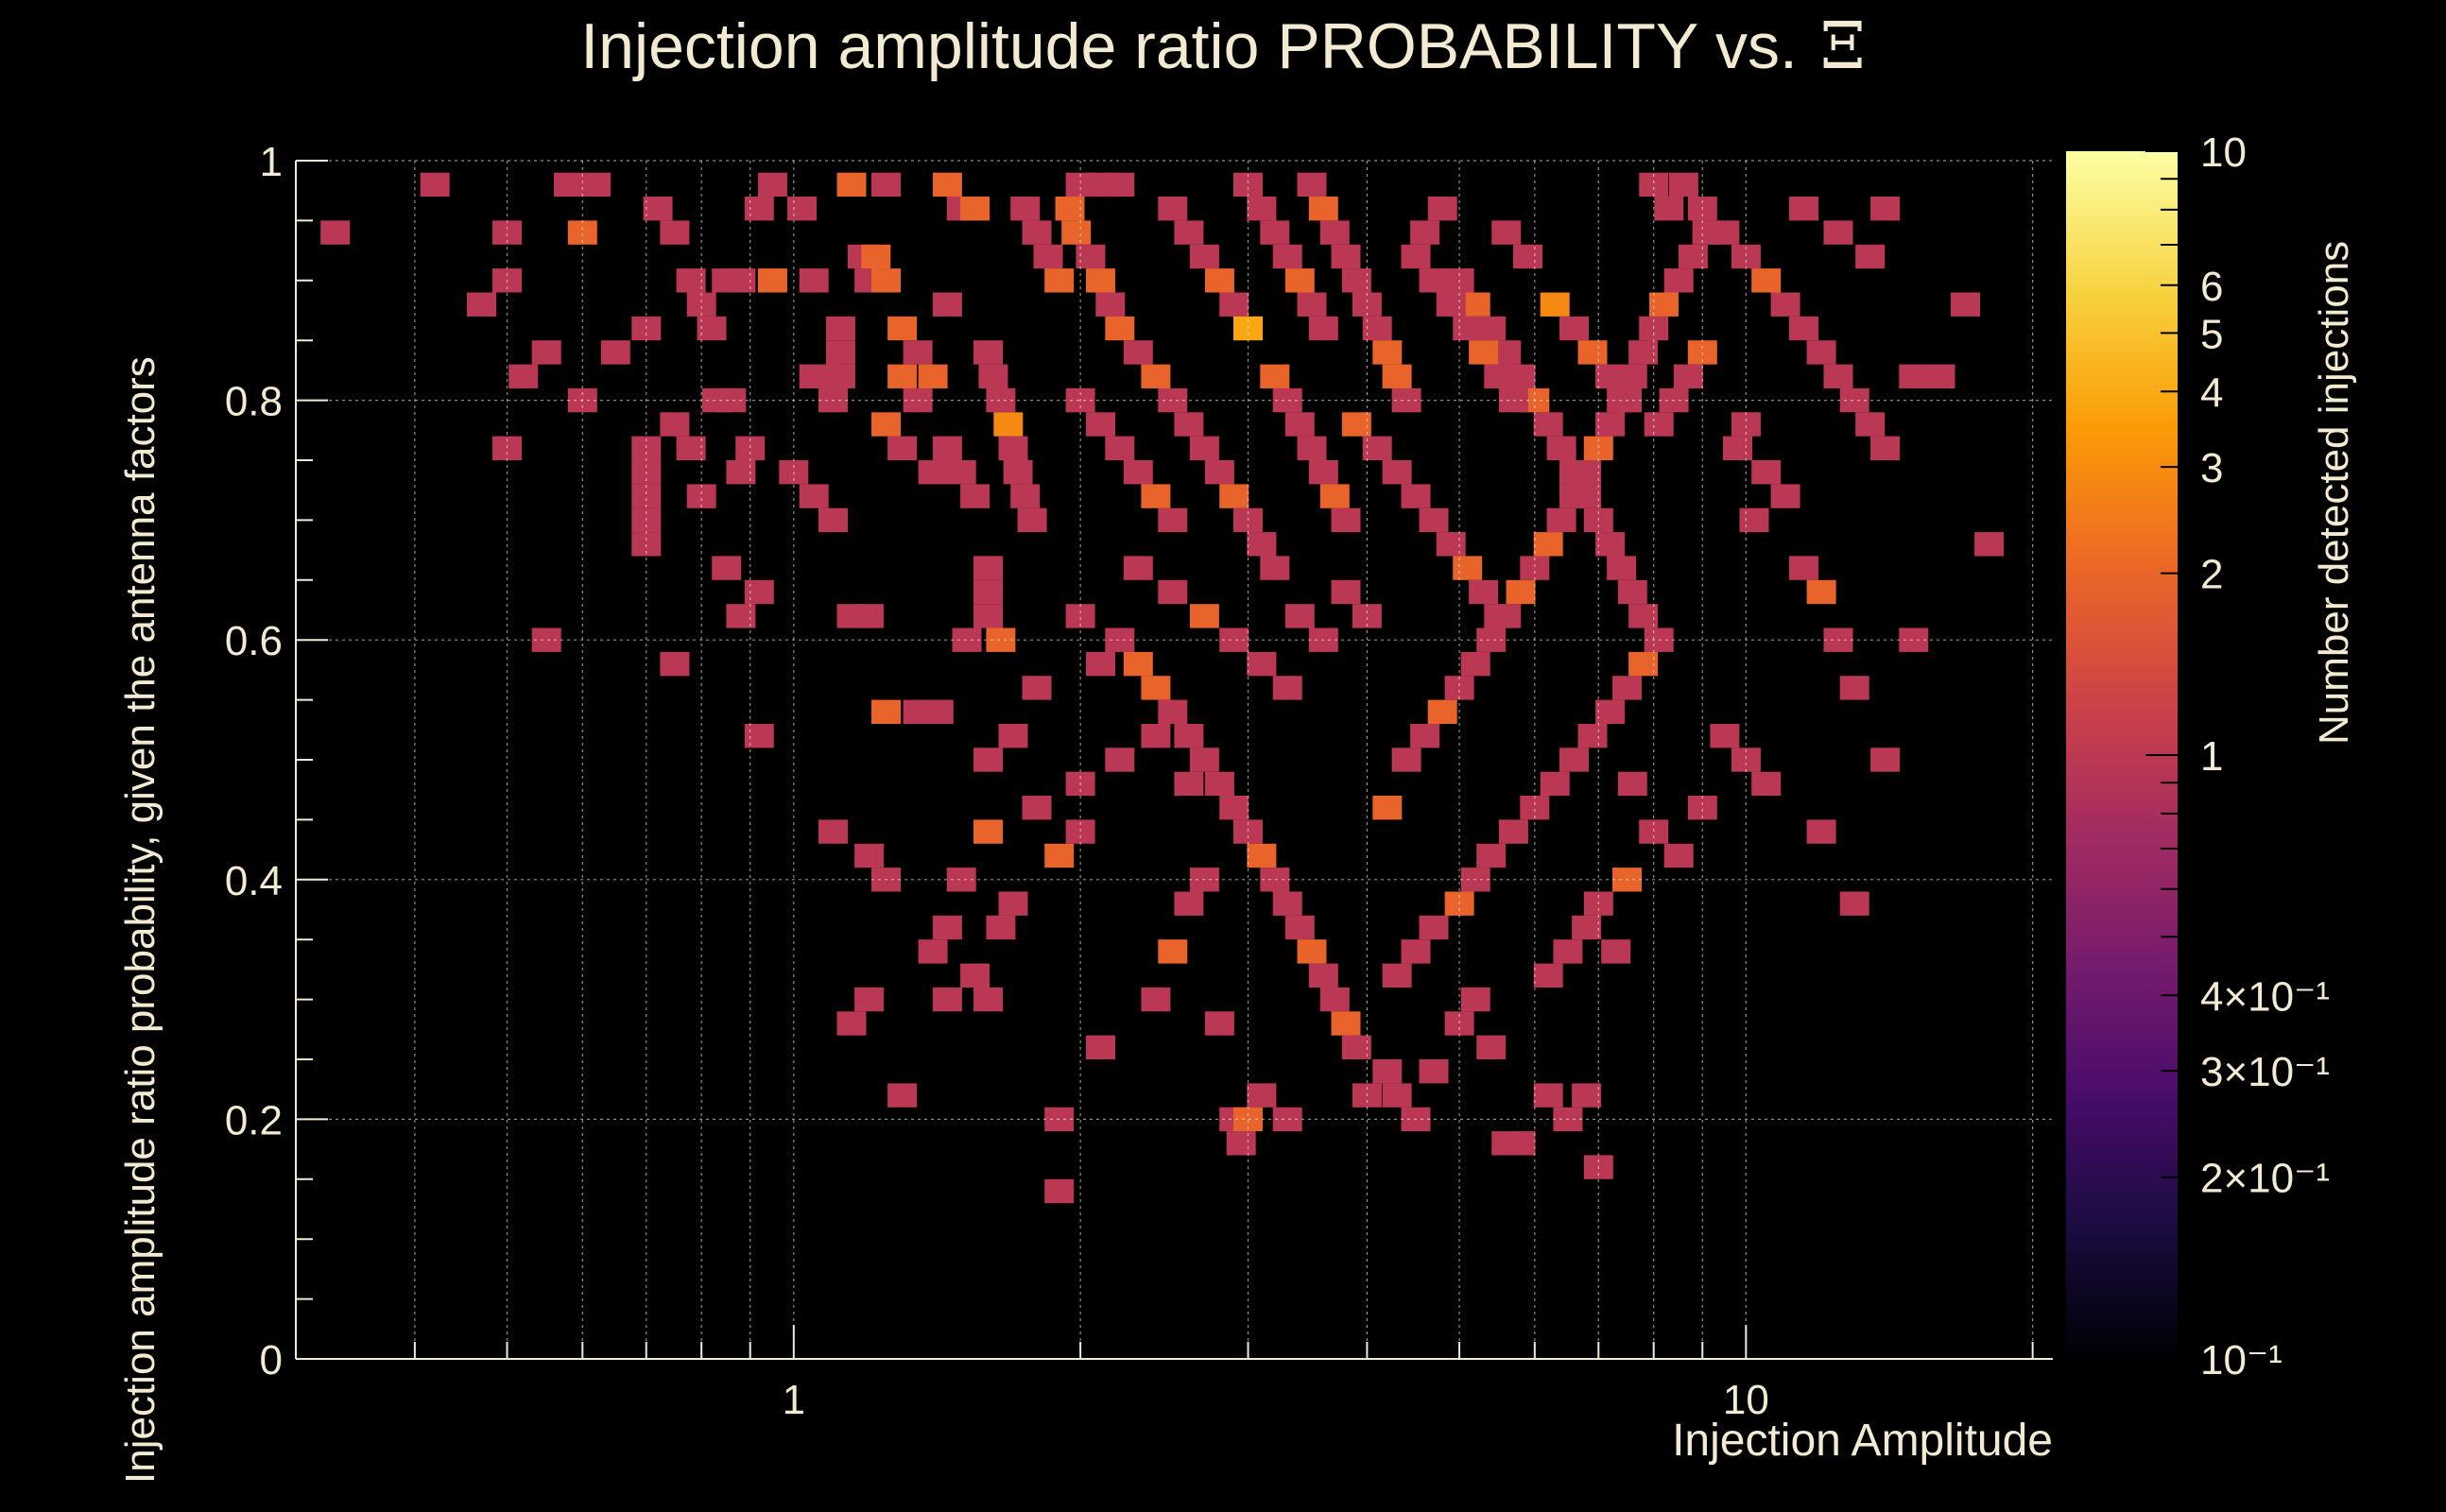  What do you see at coordinates (2265, 996) in the screenshot?
I see `colorbar-tick-label: 4×10⁻¹` at bounding box center [2265, 996].